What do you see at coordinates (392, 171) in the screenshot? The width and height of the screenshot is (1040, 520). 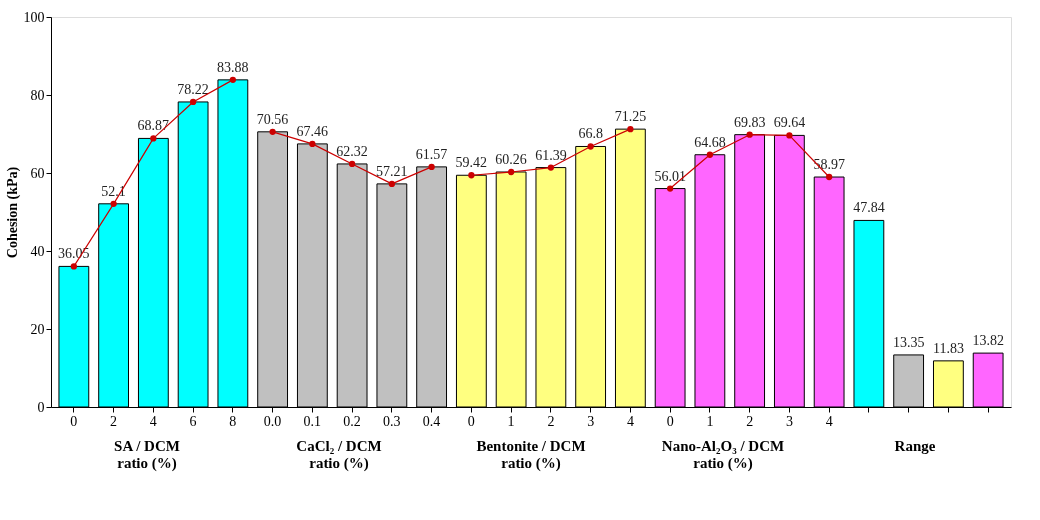 I see `data-label: 57.21` at bounding box center [392, 171].